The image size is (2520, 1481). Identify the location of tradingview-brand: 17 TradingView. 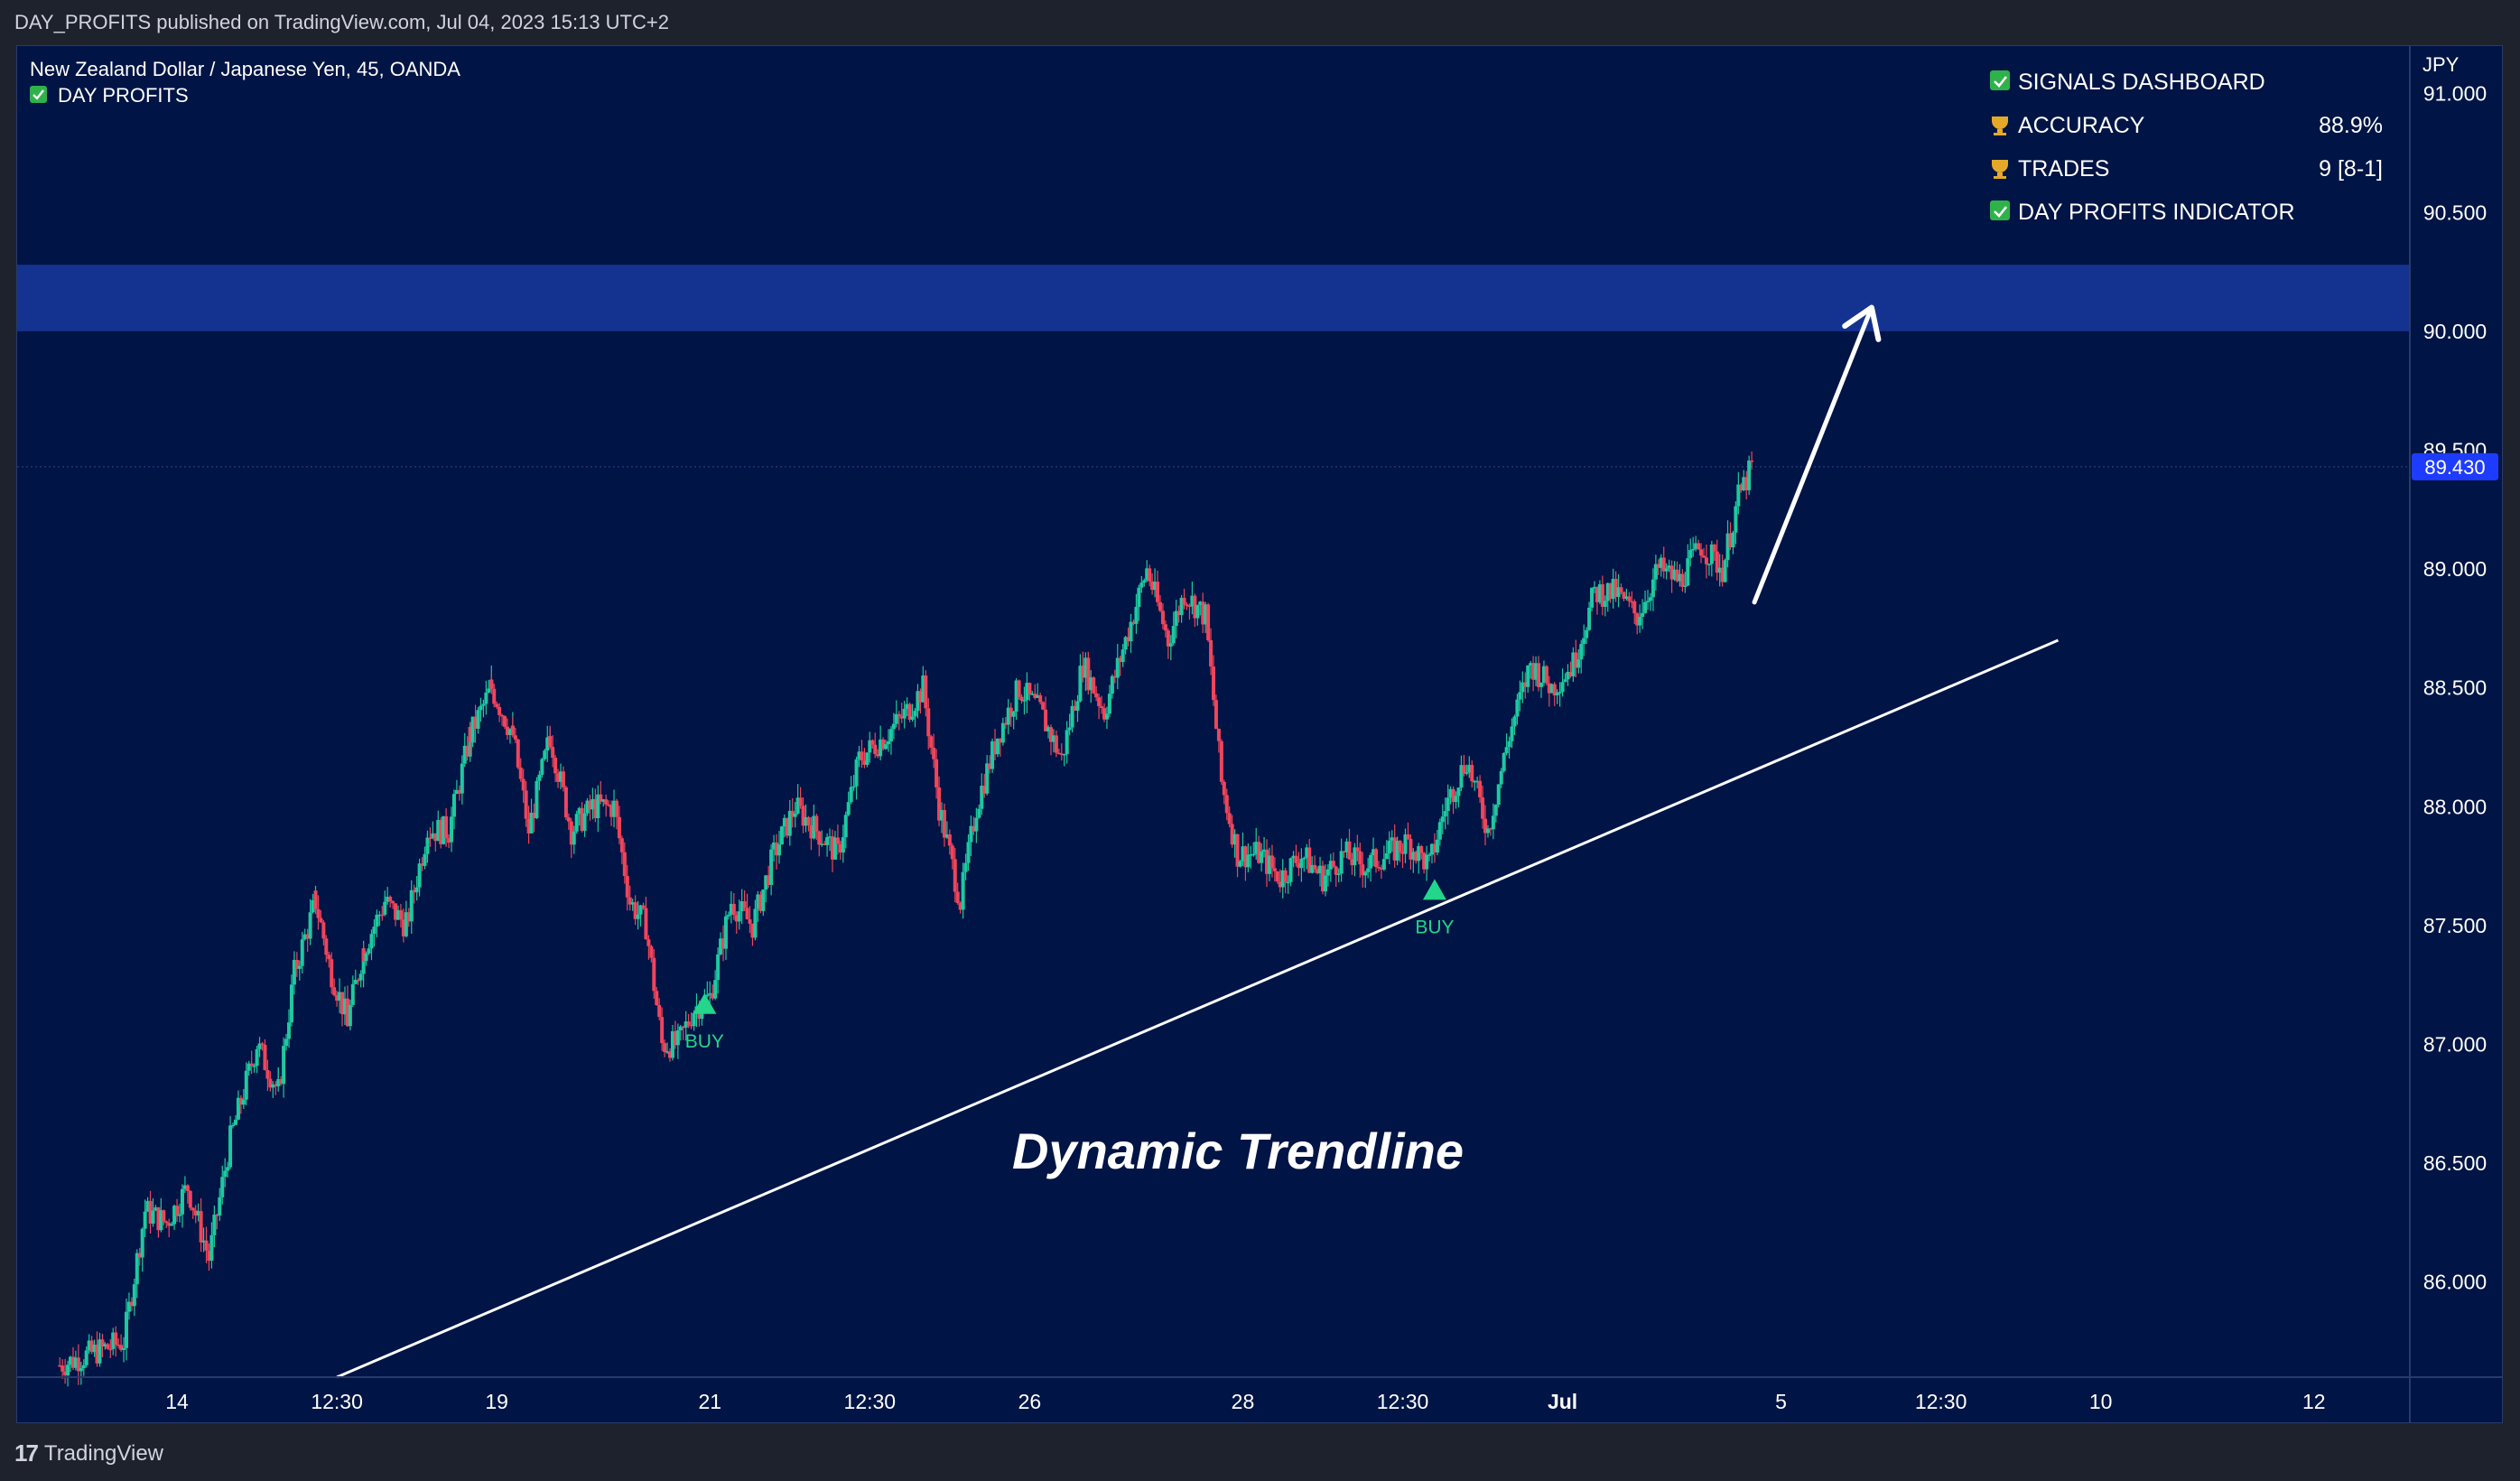
(88, 1453).